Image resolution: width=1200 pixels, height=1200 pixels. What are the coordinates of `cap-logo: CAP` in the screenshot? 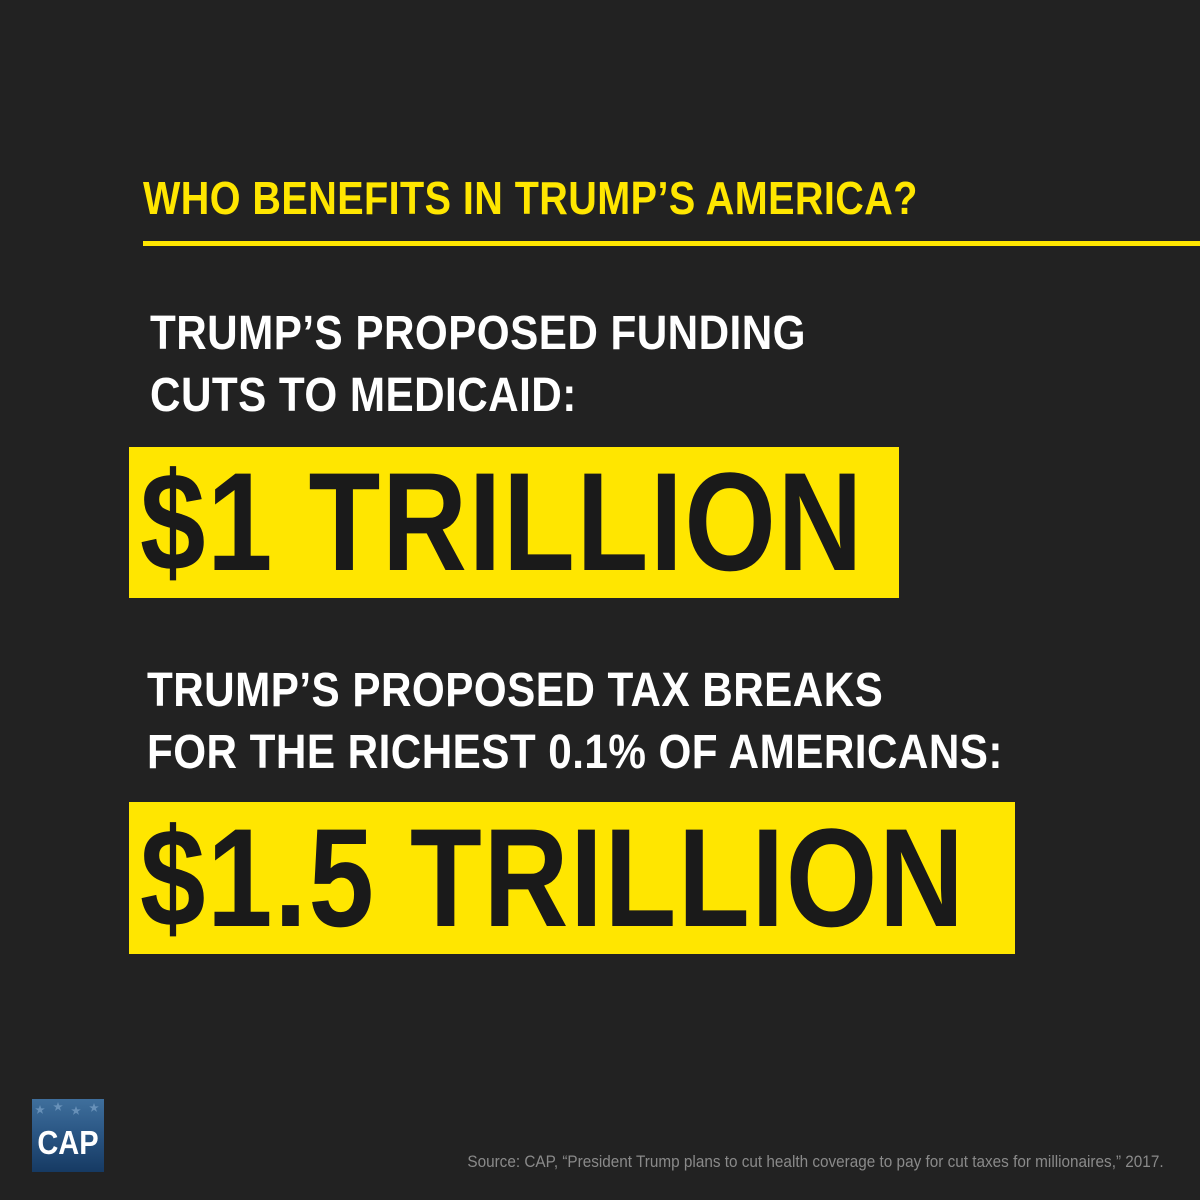 It's located at (68, 1135).